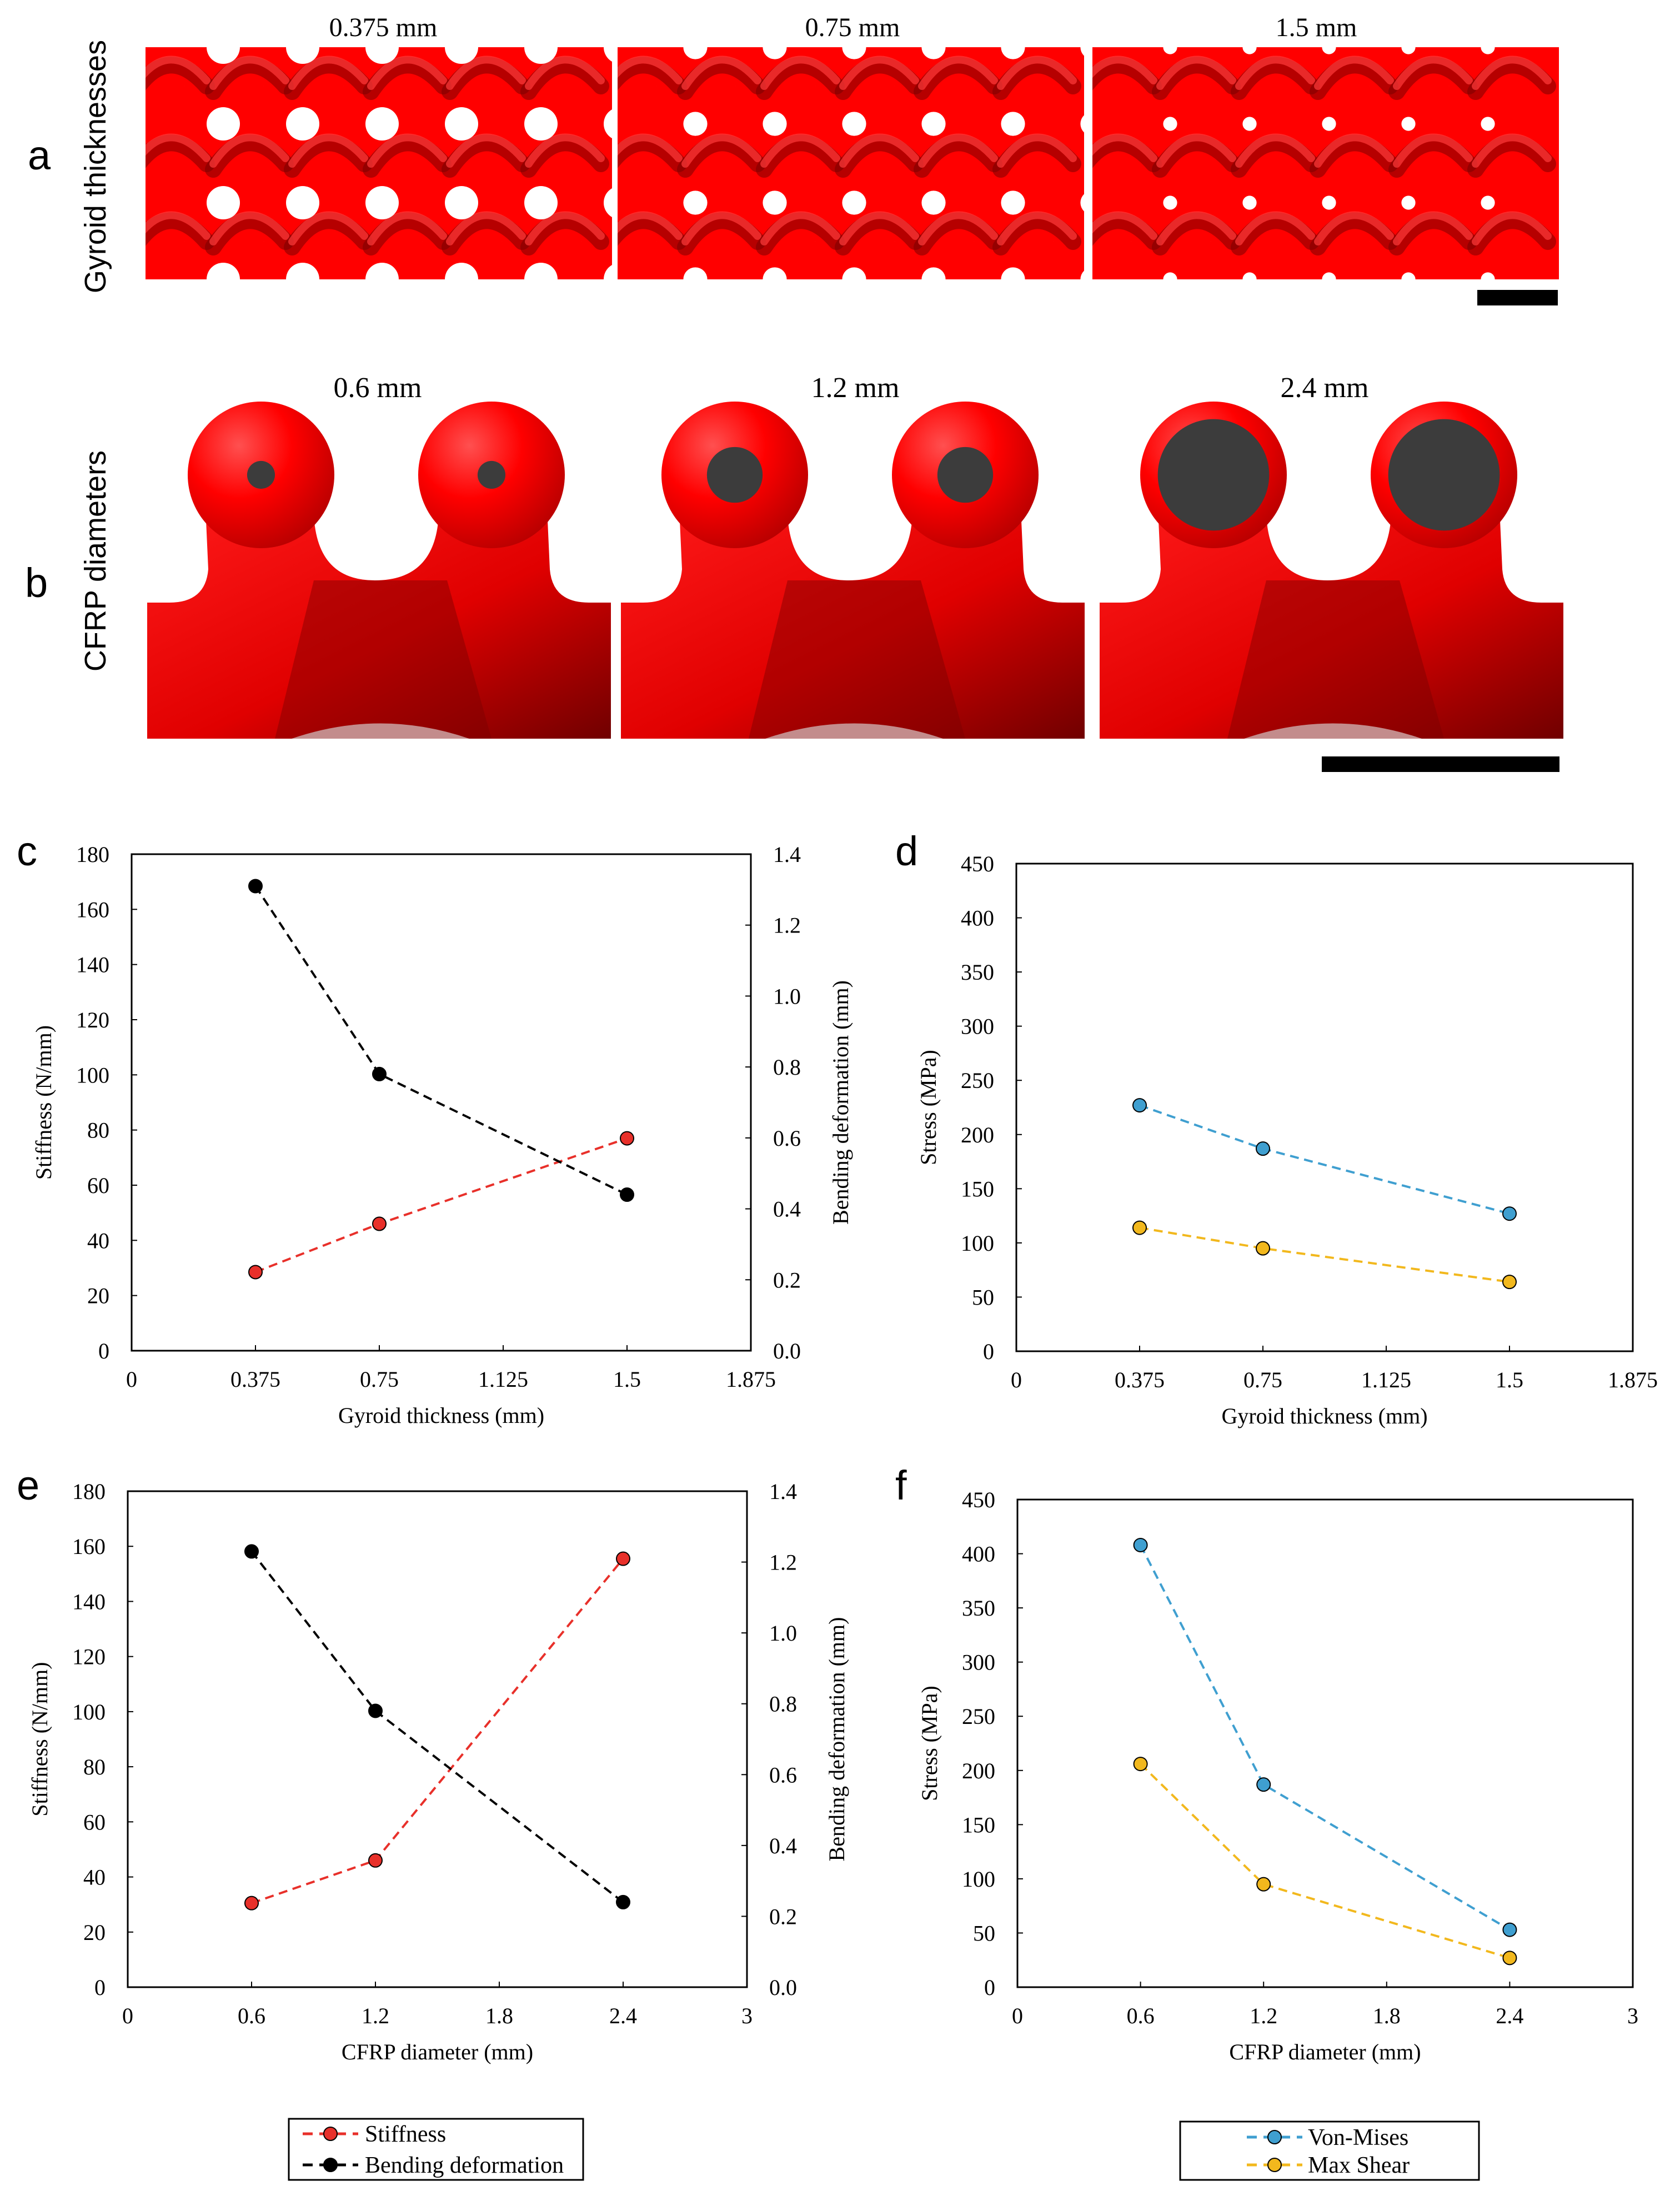 The width and height of the screenshot is (1680, 2196). Describe the element at coordinates (256, 1272) in the screenshot. I see `data-point-stiffness` at that location.